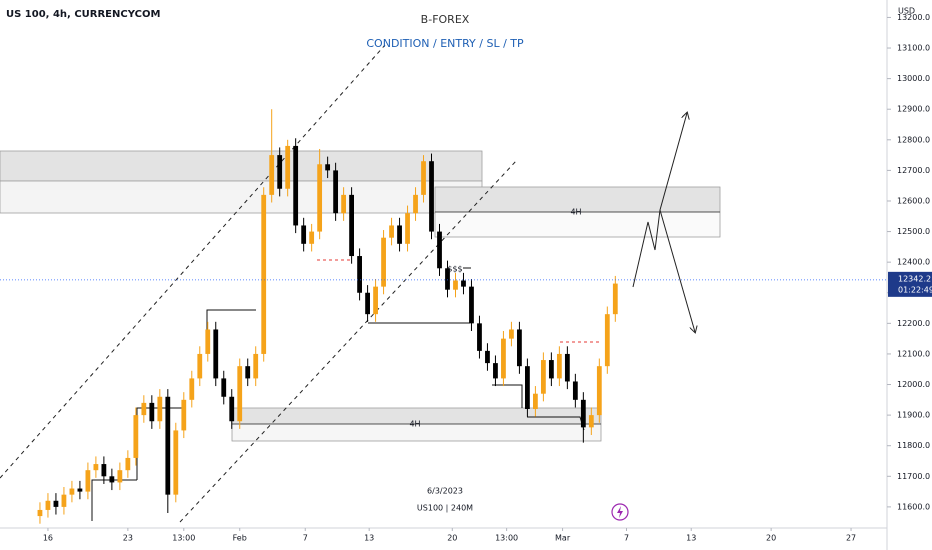 Image resolution: width=932 pixels, height=550 pixels. I want to click on y-tick-label: 12700.0, so click(913, 170).